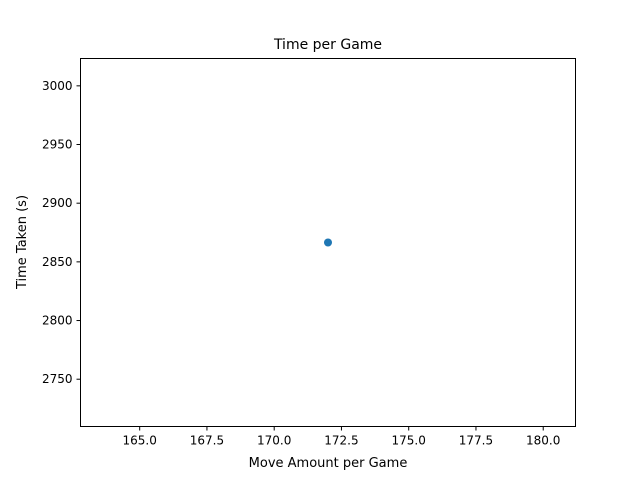  I want to click on data-point, so click(328, 242).